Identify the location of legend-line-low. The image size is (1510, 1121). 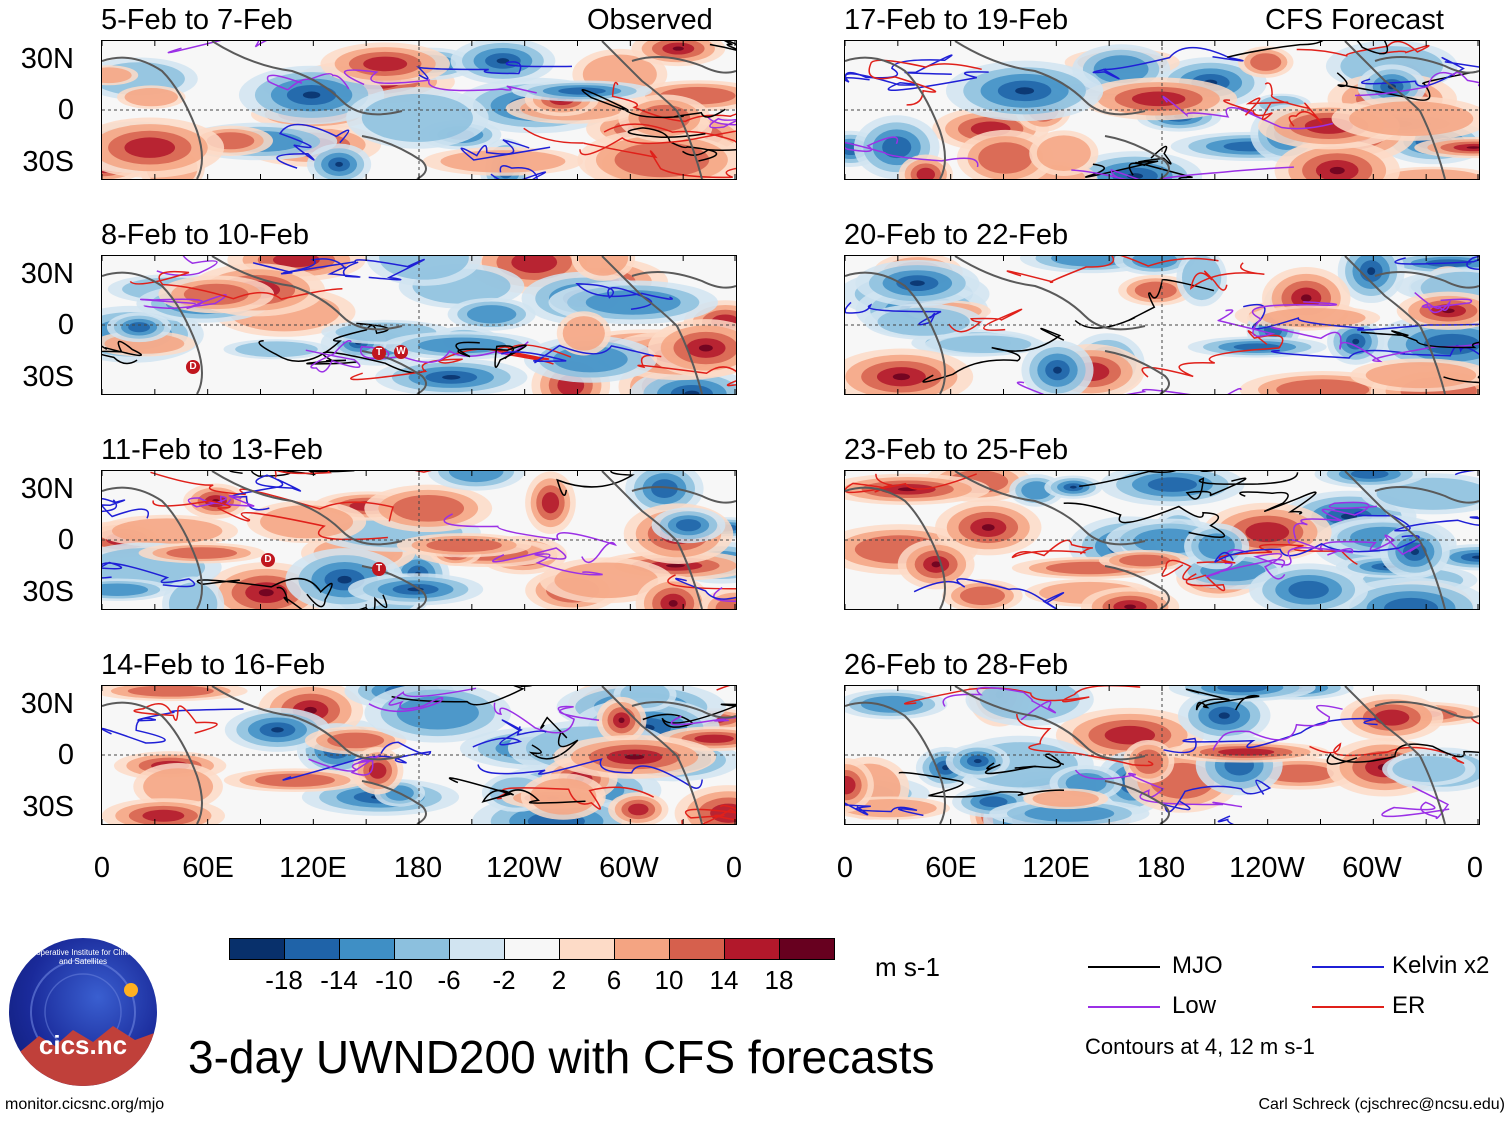
(1124, 1007).